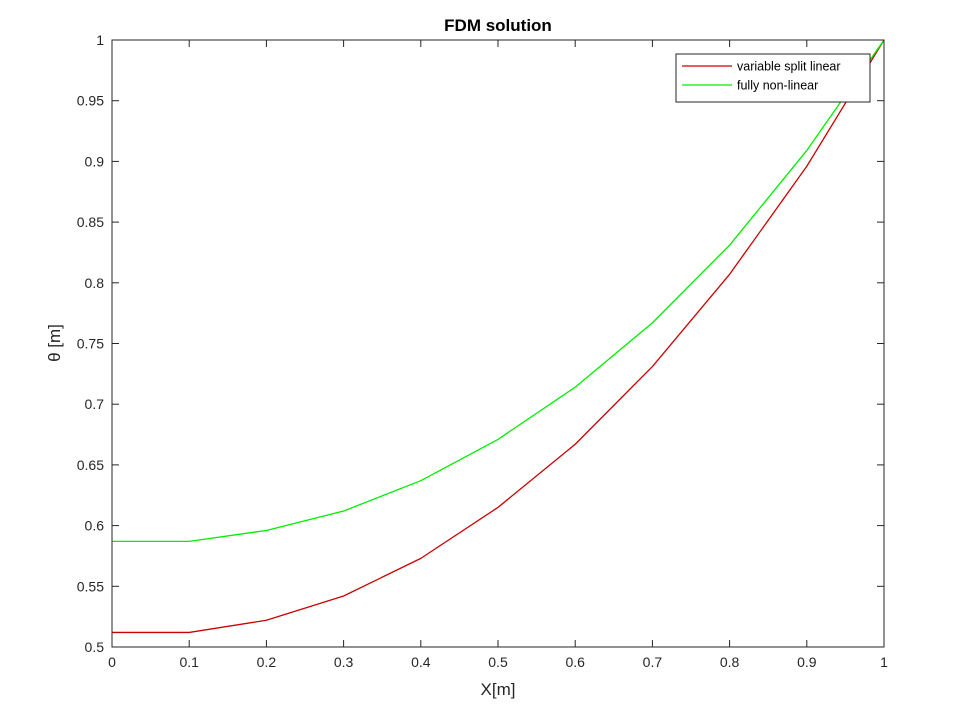  I want to click on y-tick-label: 0.95, so click(90, 101).